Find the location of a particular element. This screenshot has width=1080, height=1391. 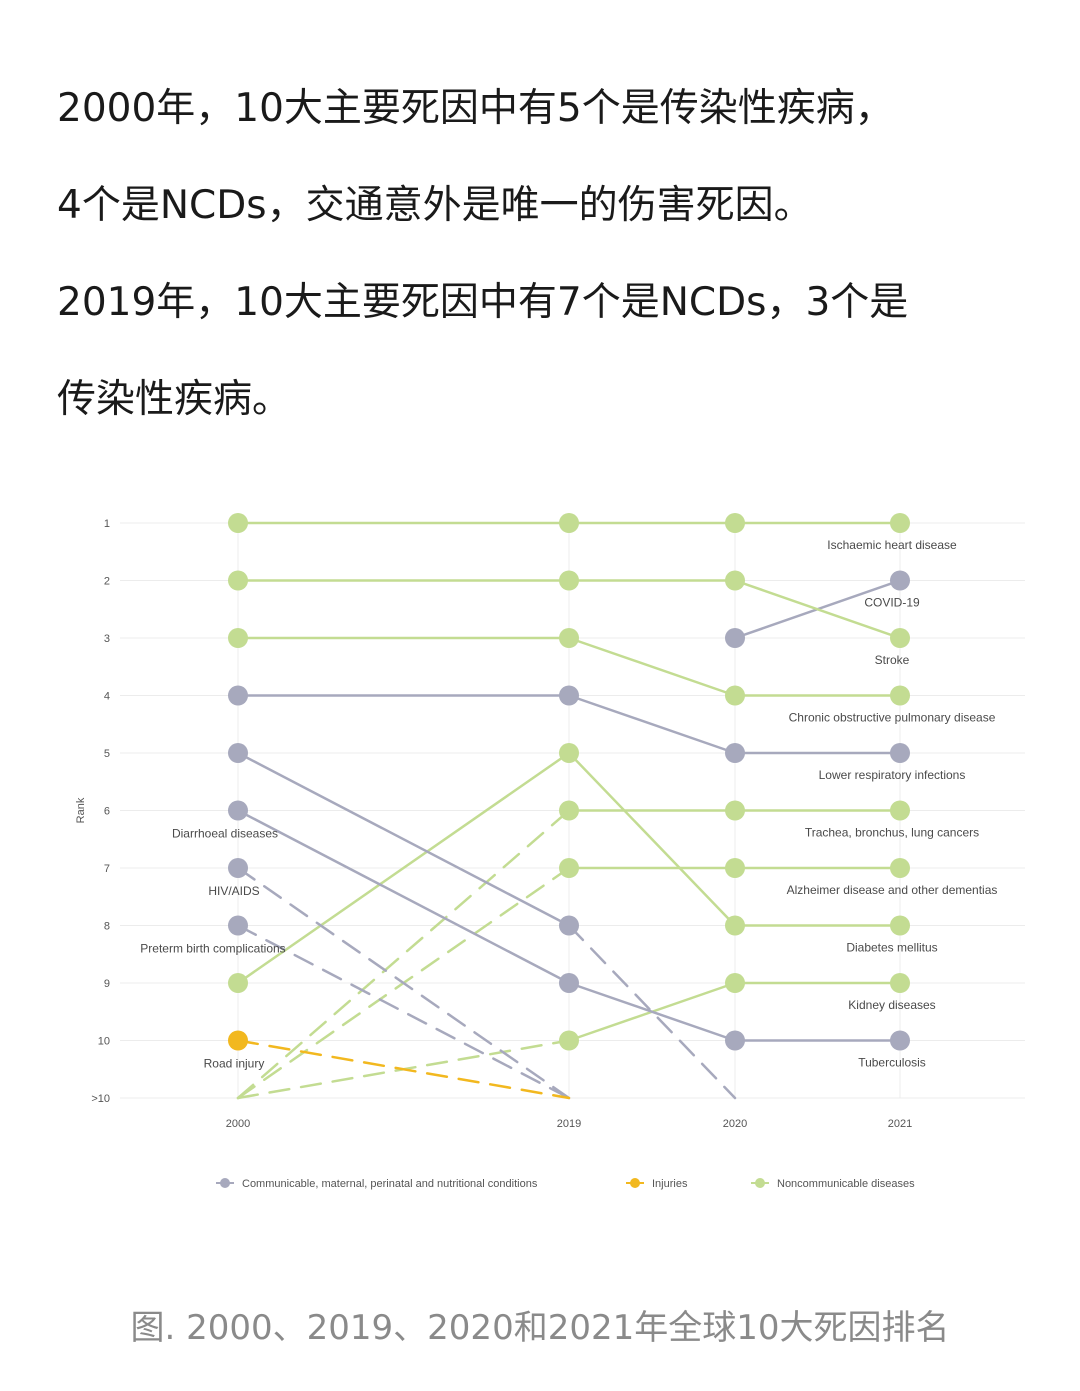

paragraph: 2000年，10大主要死因中有5个是传染性疾病， is located at coordinates (475, 108).